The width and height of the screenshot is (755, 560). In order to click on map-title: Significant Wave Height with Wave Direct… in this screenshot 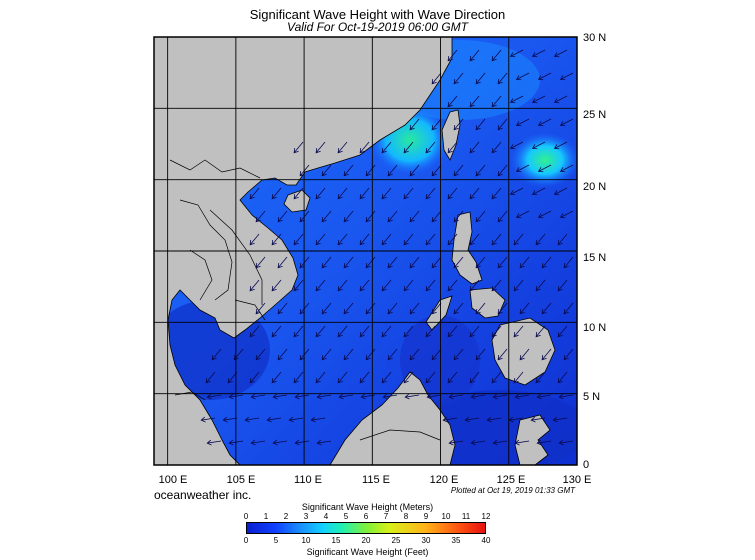, I will do `click(377, 14)`.